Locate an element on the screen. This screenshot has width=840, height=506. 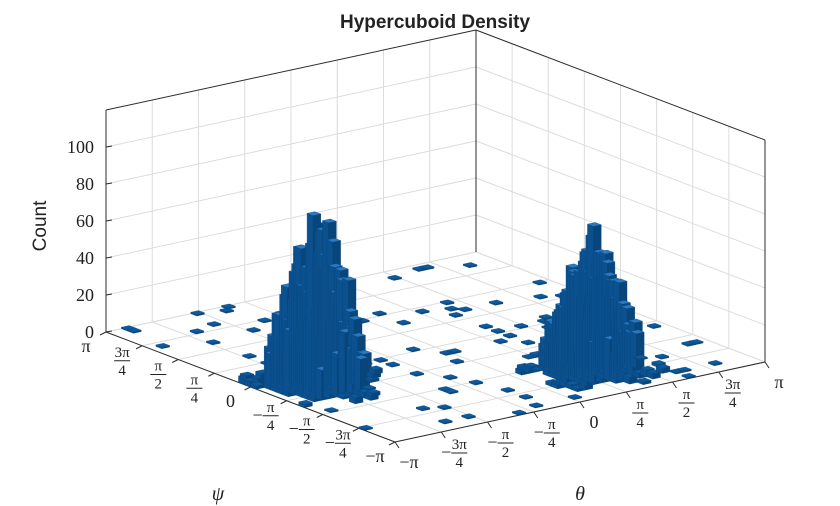
psi-tick-label: −3π 4 is located at coordinates (338, 444).